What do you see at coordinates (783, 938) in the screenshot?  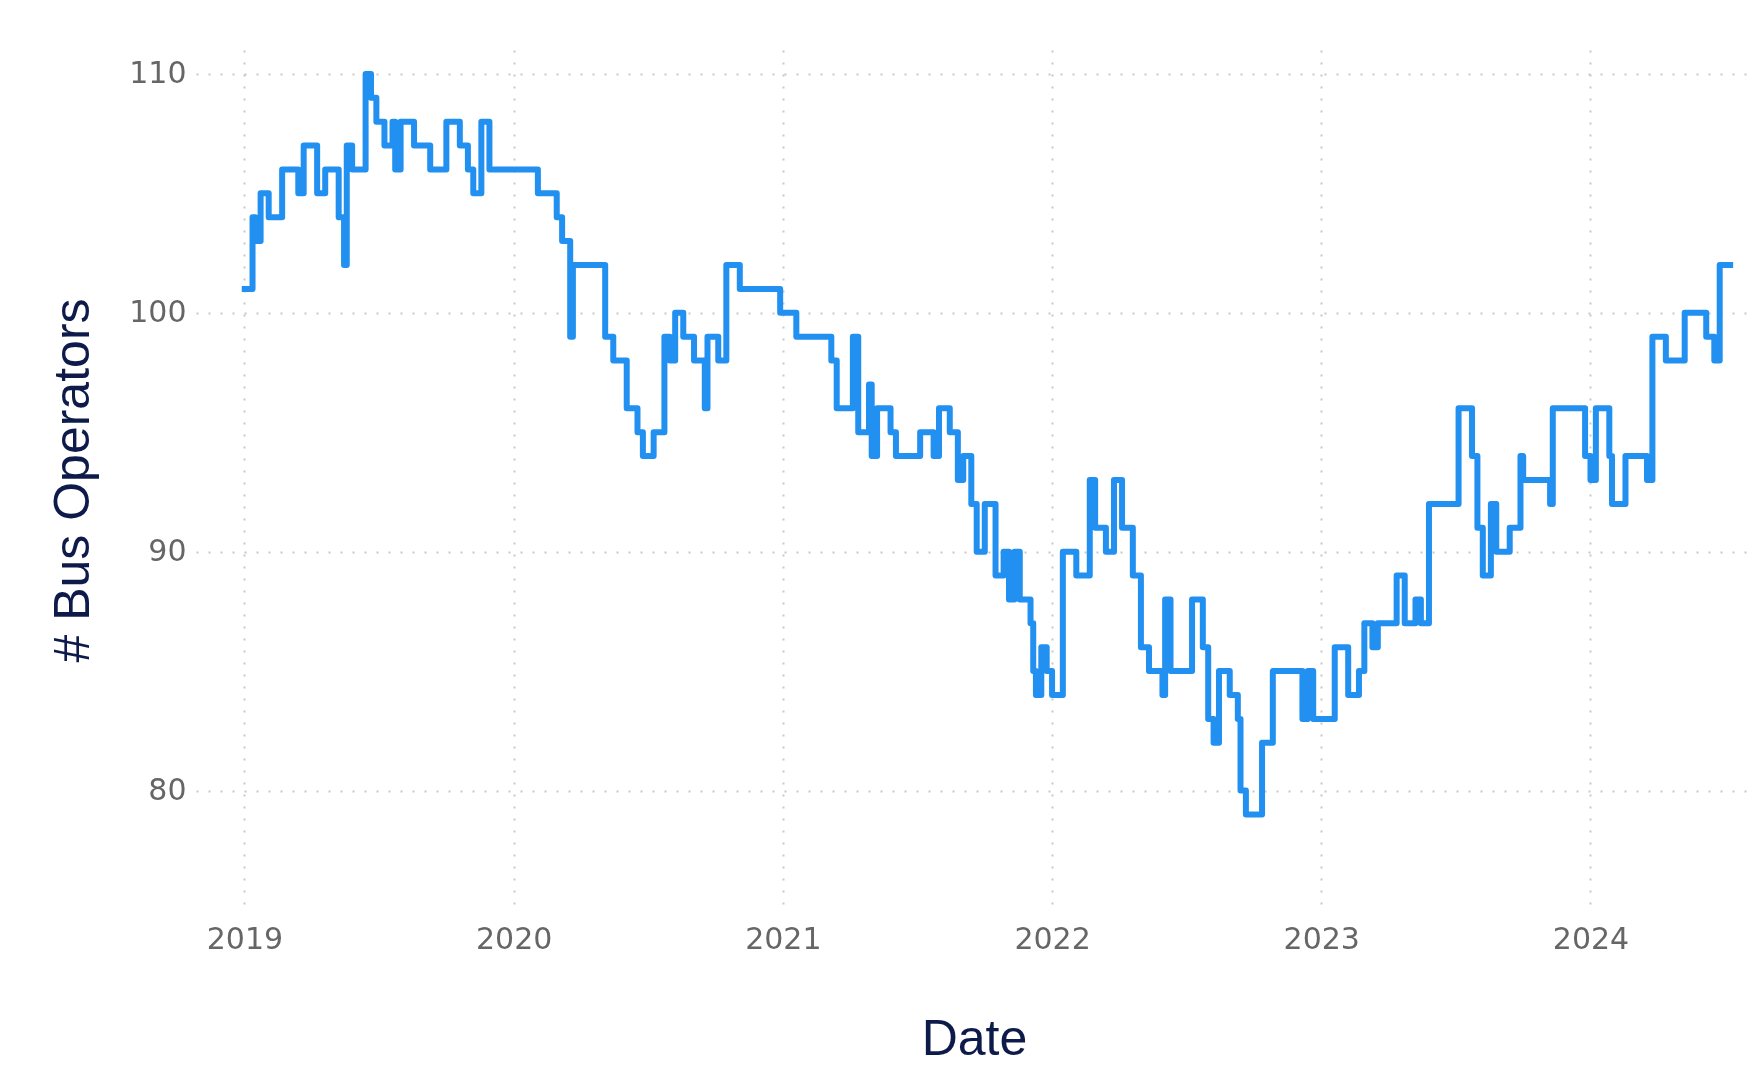 I see `x-tick-label: 2021` at bounding box center [783, 938].